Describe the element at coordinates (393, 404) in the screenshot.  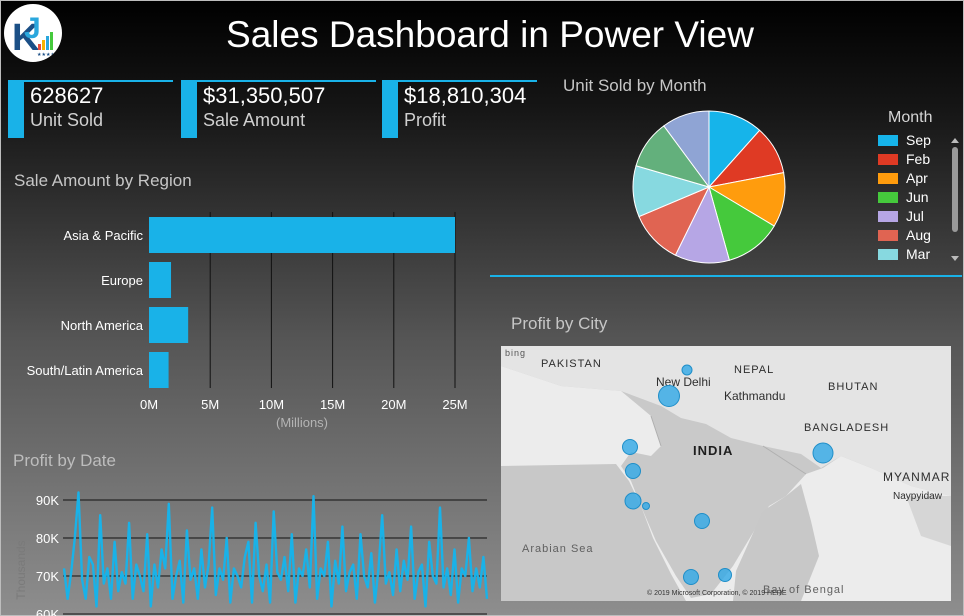
I see `tick-label: 20M` at that location.